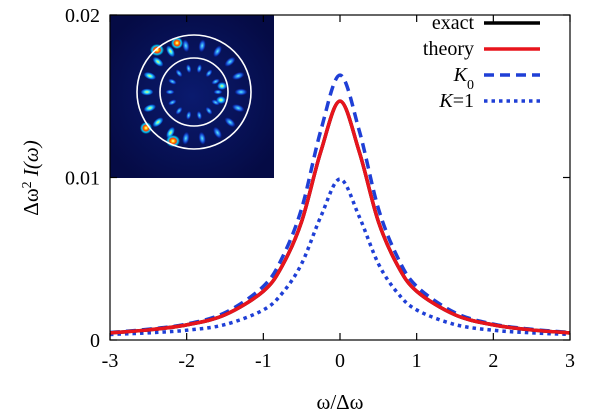 The image size is (600, 416). I want to click on y-tick-label: 0, so click(95, 341).